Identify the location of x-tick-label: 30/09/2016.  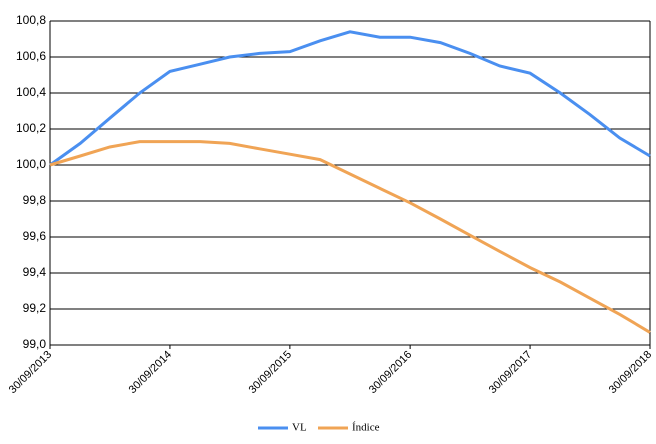
(390, 372).